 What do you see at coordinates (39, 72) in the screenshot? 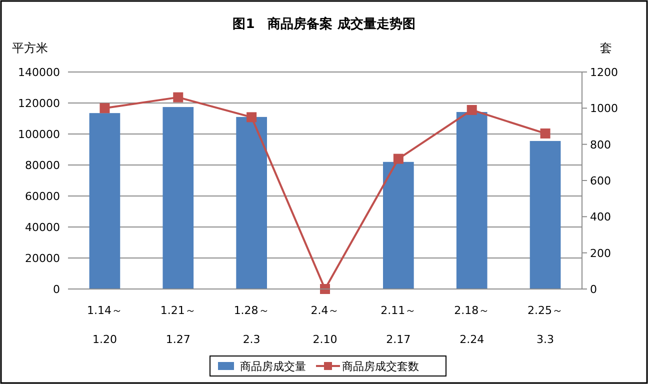
I see `y-tick-label: 140000` at bounding box center [39, 72].